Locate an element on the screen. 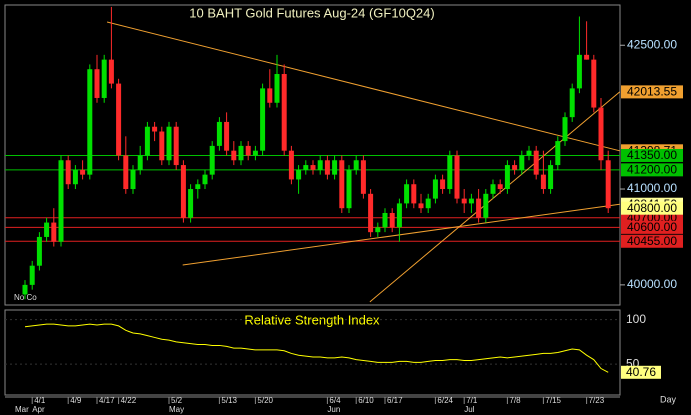  value-box-label: 41200.00 is located at coordinates (652, 170).